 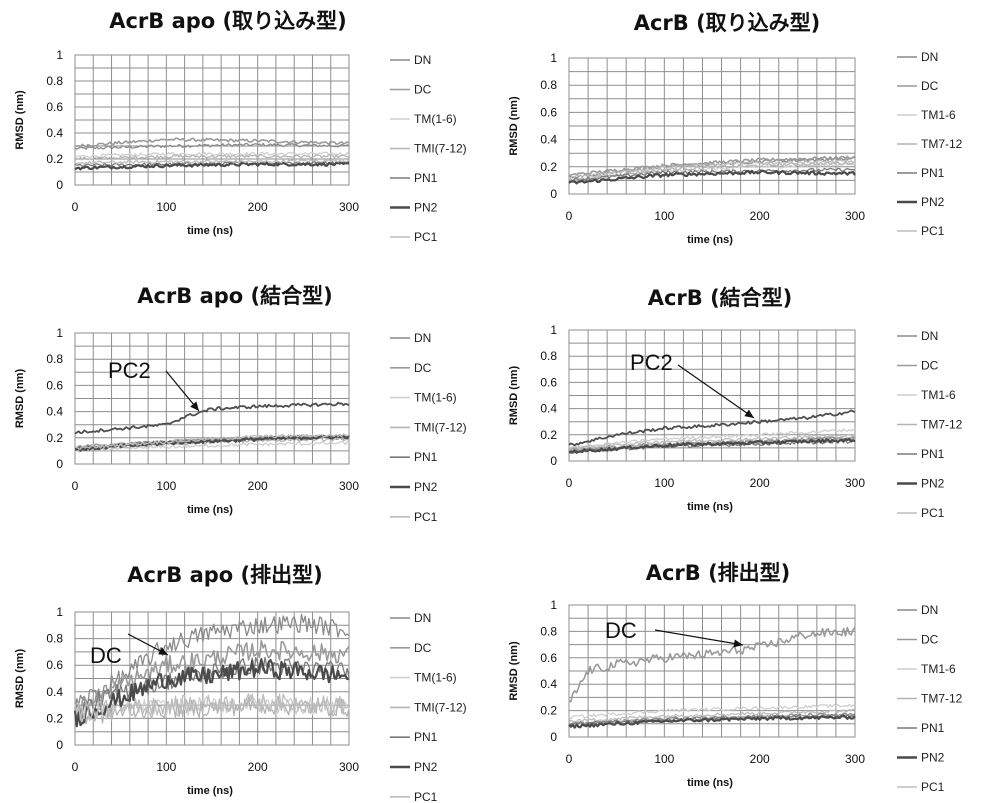 What do you see at coordinates (738, 643) in the screenshot?
I see `arrow-head` at bounding box center [738, 643].